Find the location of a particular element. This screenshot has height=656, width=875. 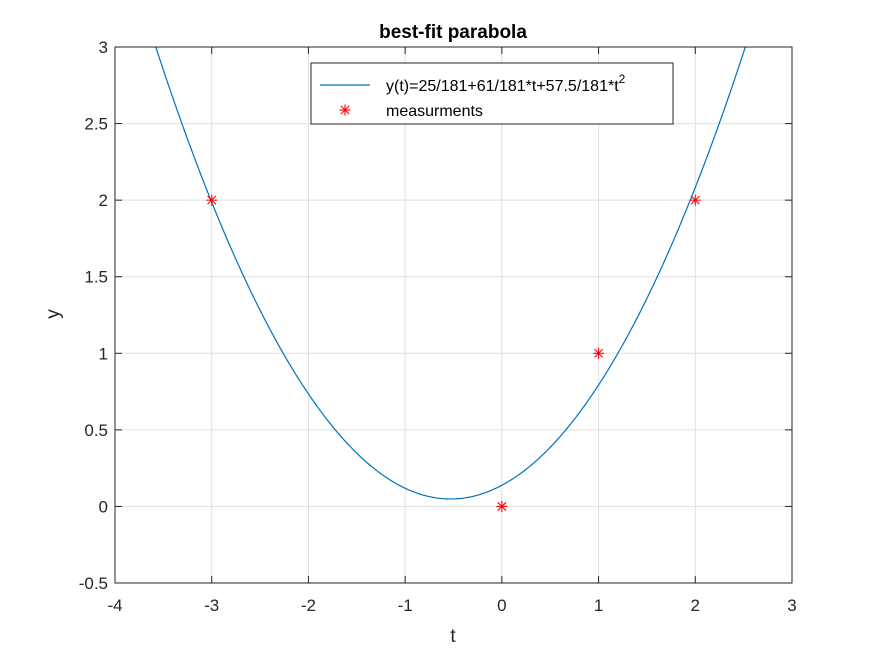

y-tick-label: 1.5 is located at coordinates (96, 277).